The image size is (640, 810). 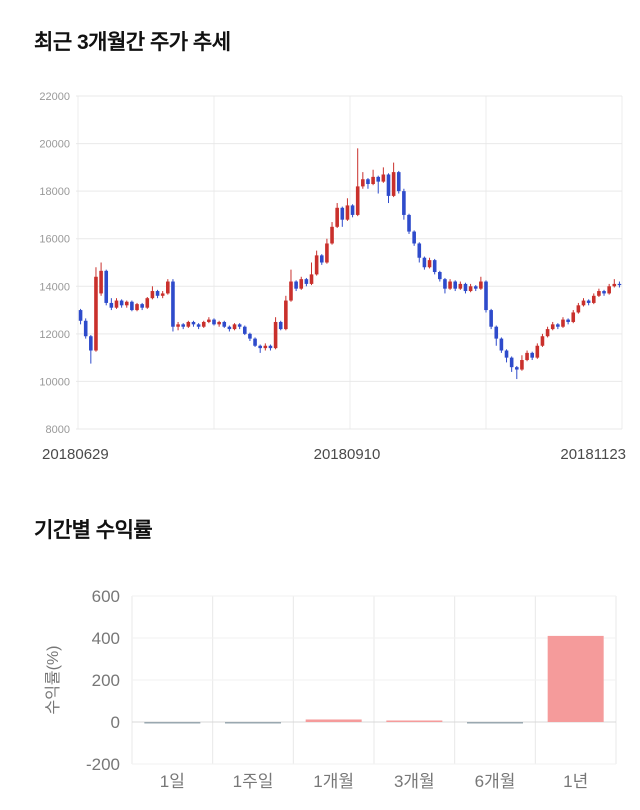 What do you see at coordinates (53, 679) in the screenshot?
I see `y-axis-label: 수익률(%)` at bounding box center [53, 679].